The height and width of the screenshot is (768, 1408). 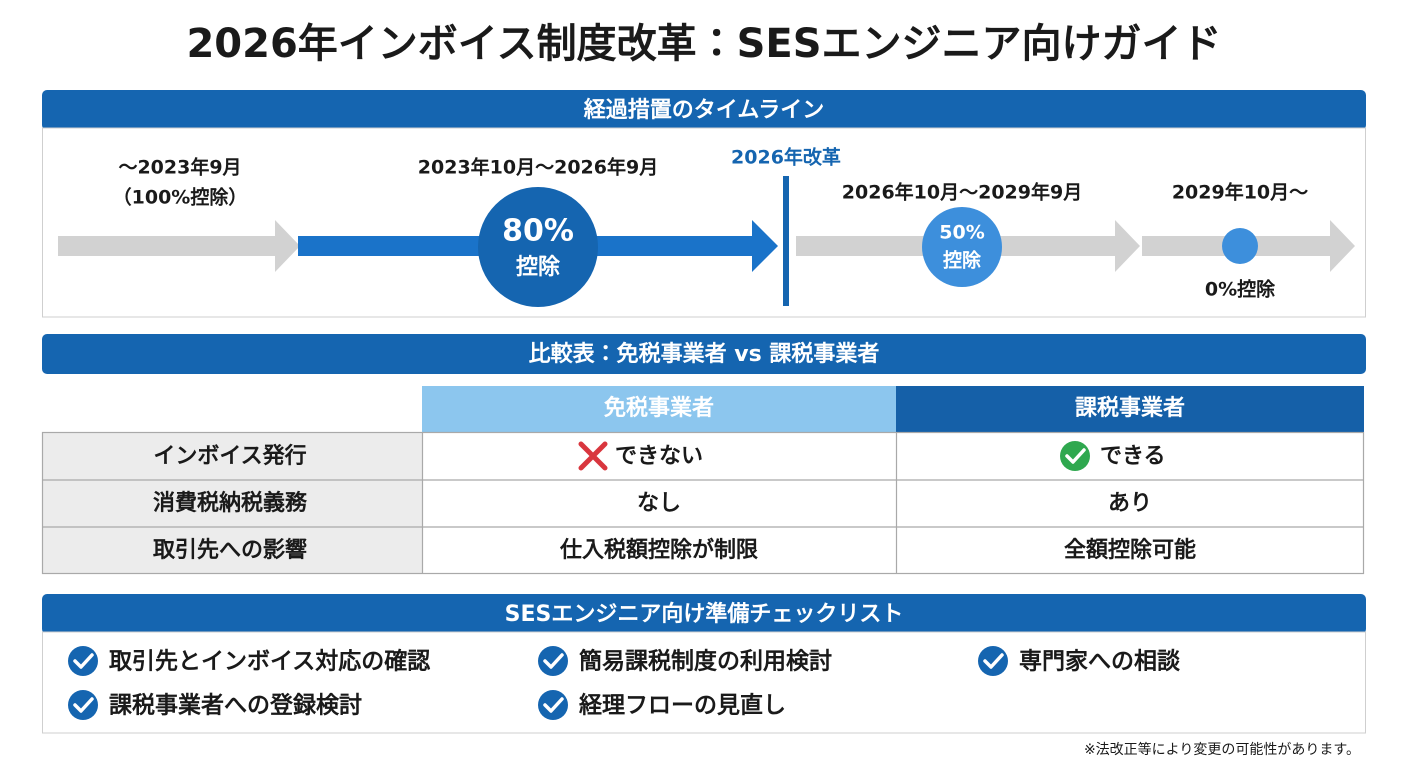 I want to click on column-title: 課税事業者, so click(x=1130, y=408).